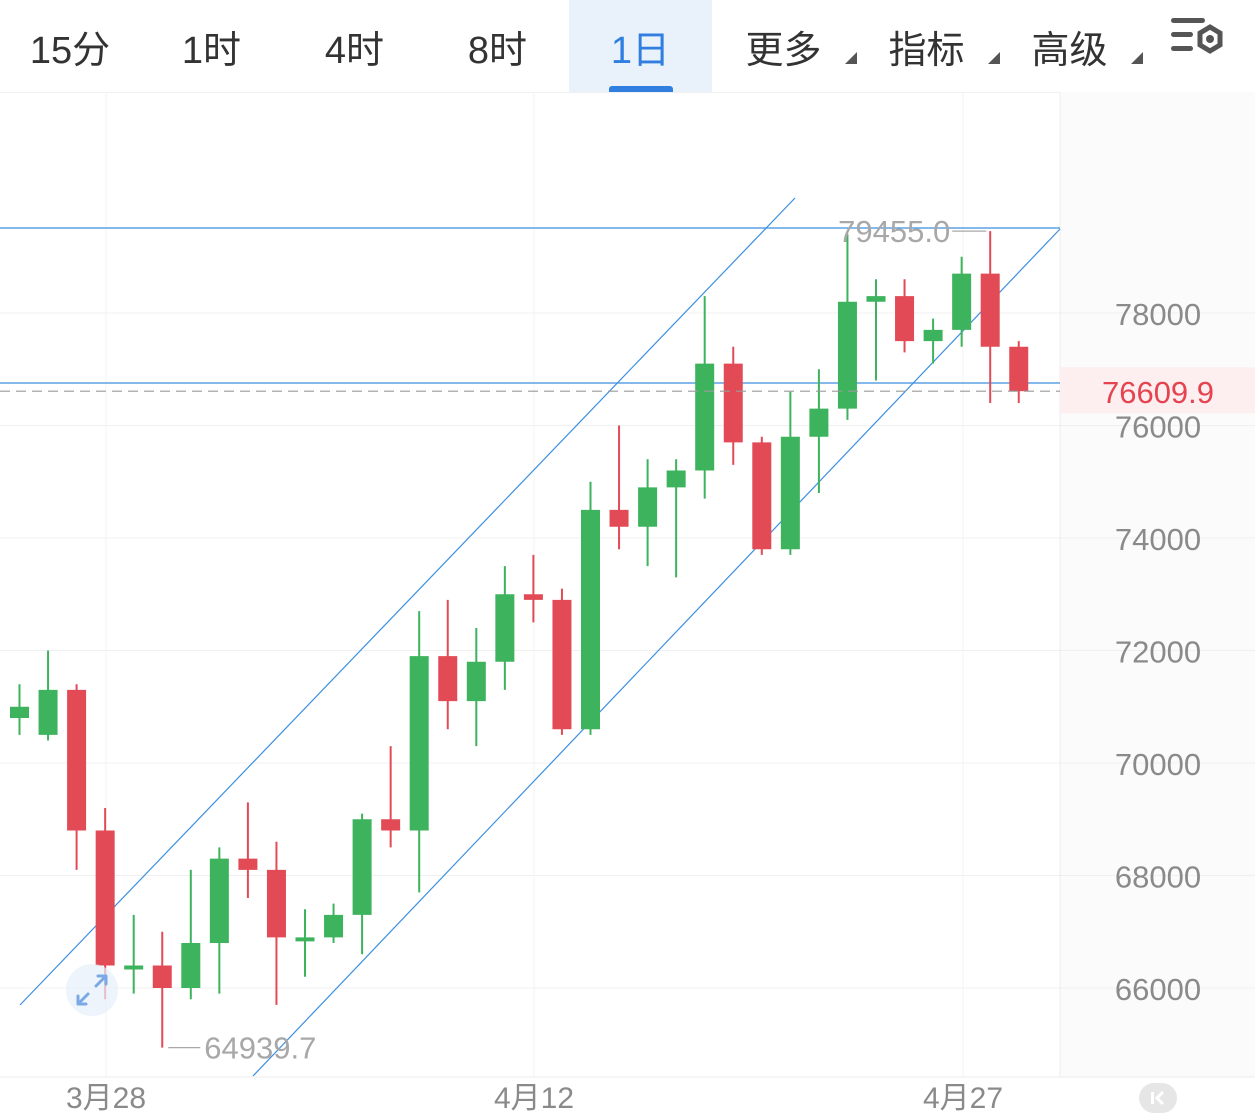  I want to click on x-axis-tick-label: 3月28, so click(106, 1098).